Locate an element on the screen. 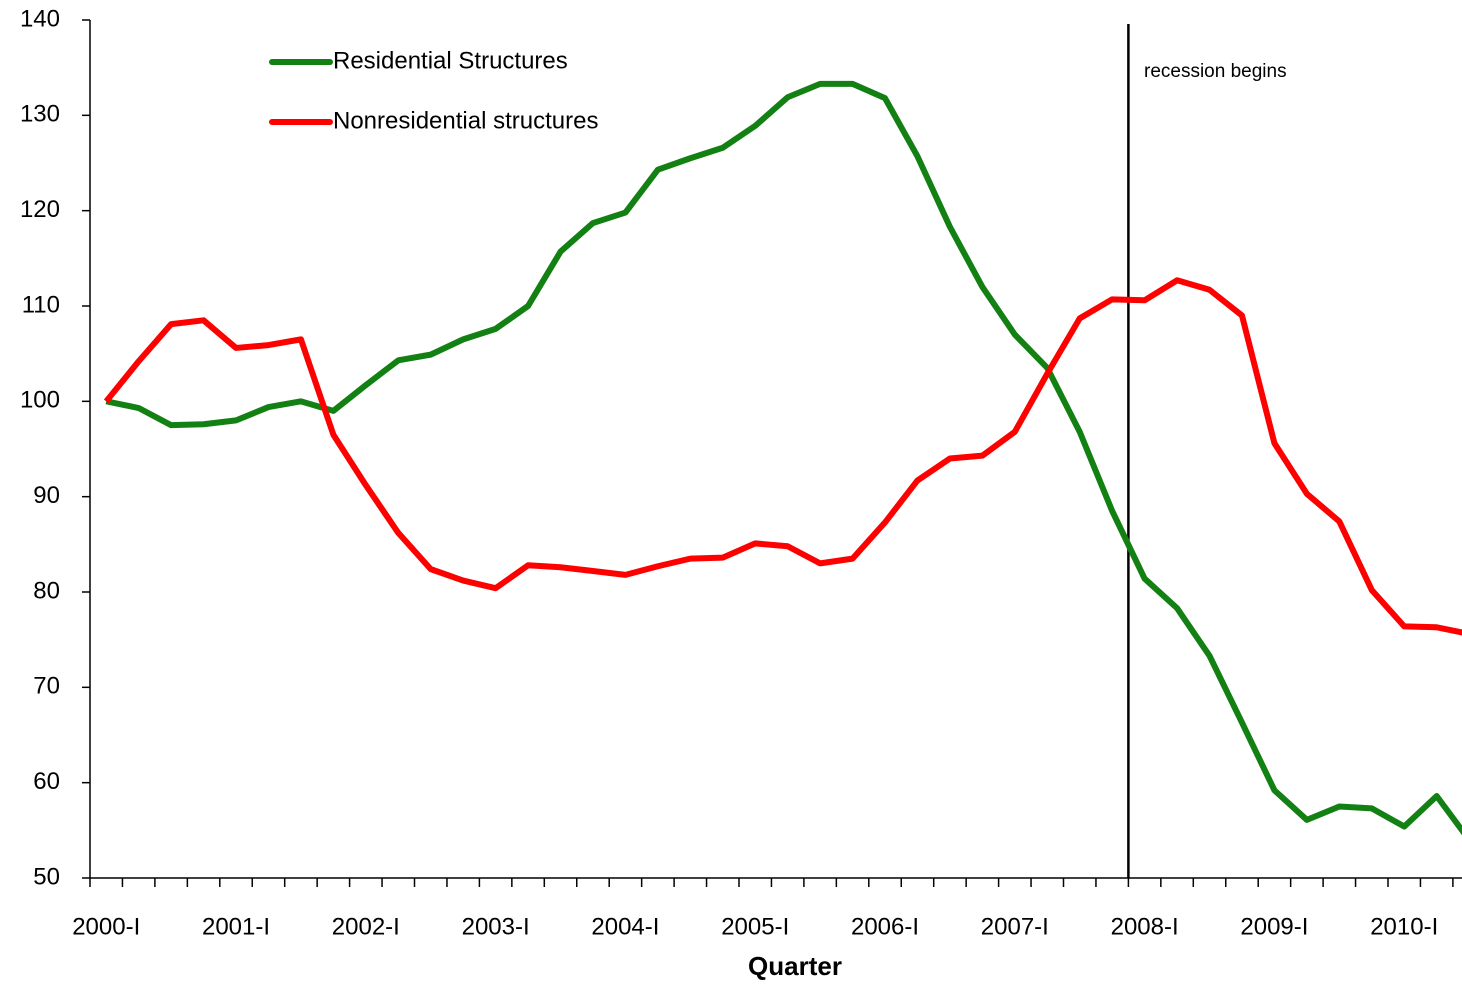 The height and width of the screenshot is (987, 1462). y-tick-label: 70 is located at coordinates (46, 686).